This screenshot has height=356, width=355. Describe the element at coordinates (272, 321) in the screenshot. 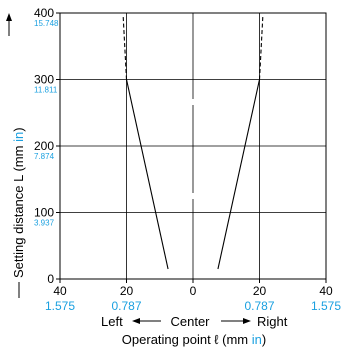

I see `x-direction-right: Right` at that location.